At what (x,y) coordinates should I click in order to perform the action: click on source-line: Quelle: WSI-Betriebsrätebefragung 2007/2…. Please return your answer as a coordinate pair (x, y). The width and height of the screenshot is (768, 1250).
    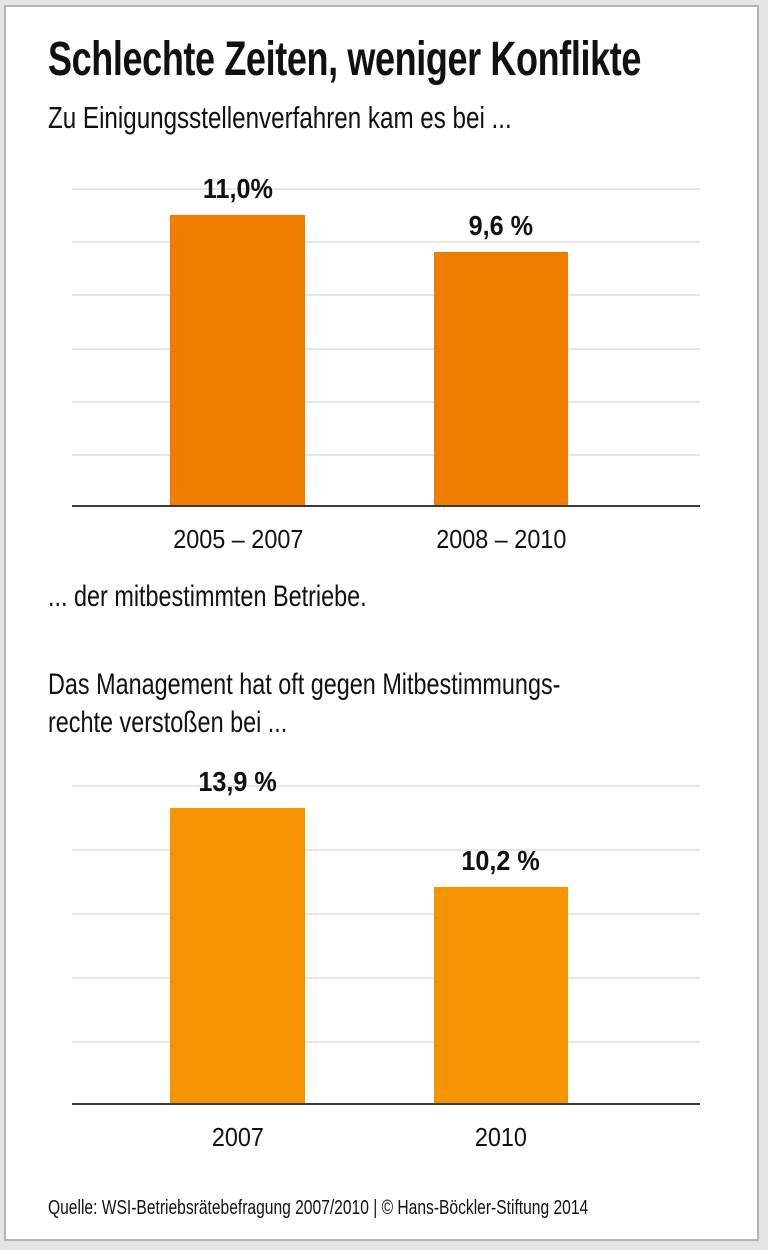
    Looking at the image, I should click on (318, 1208).